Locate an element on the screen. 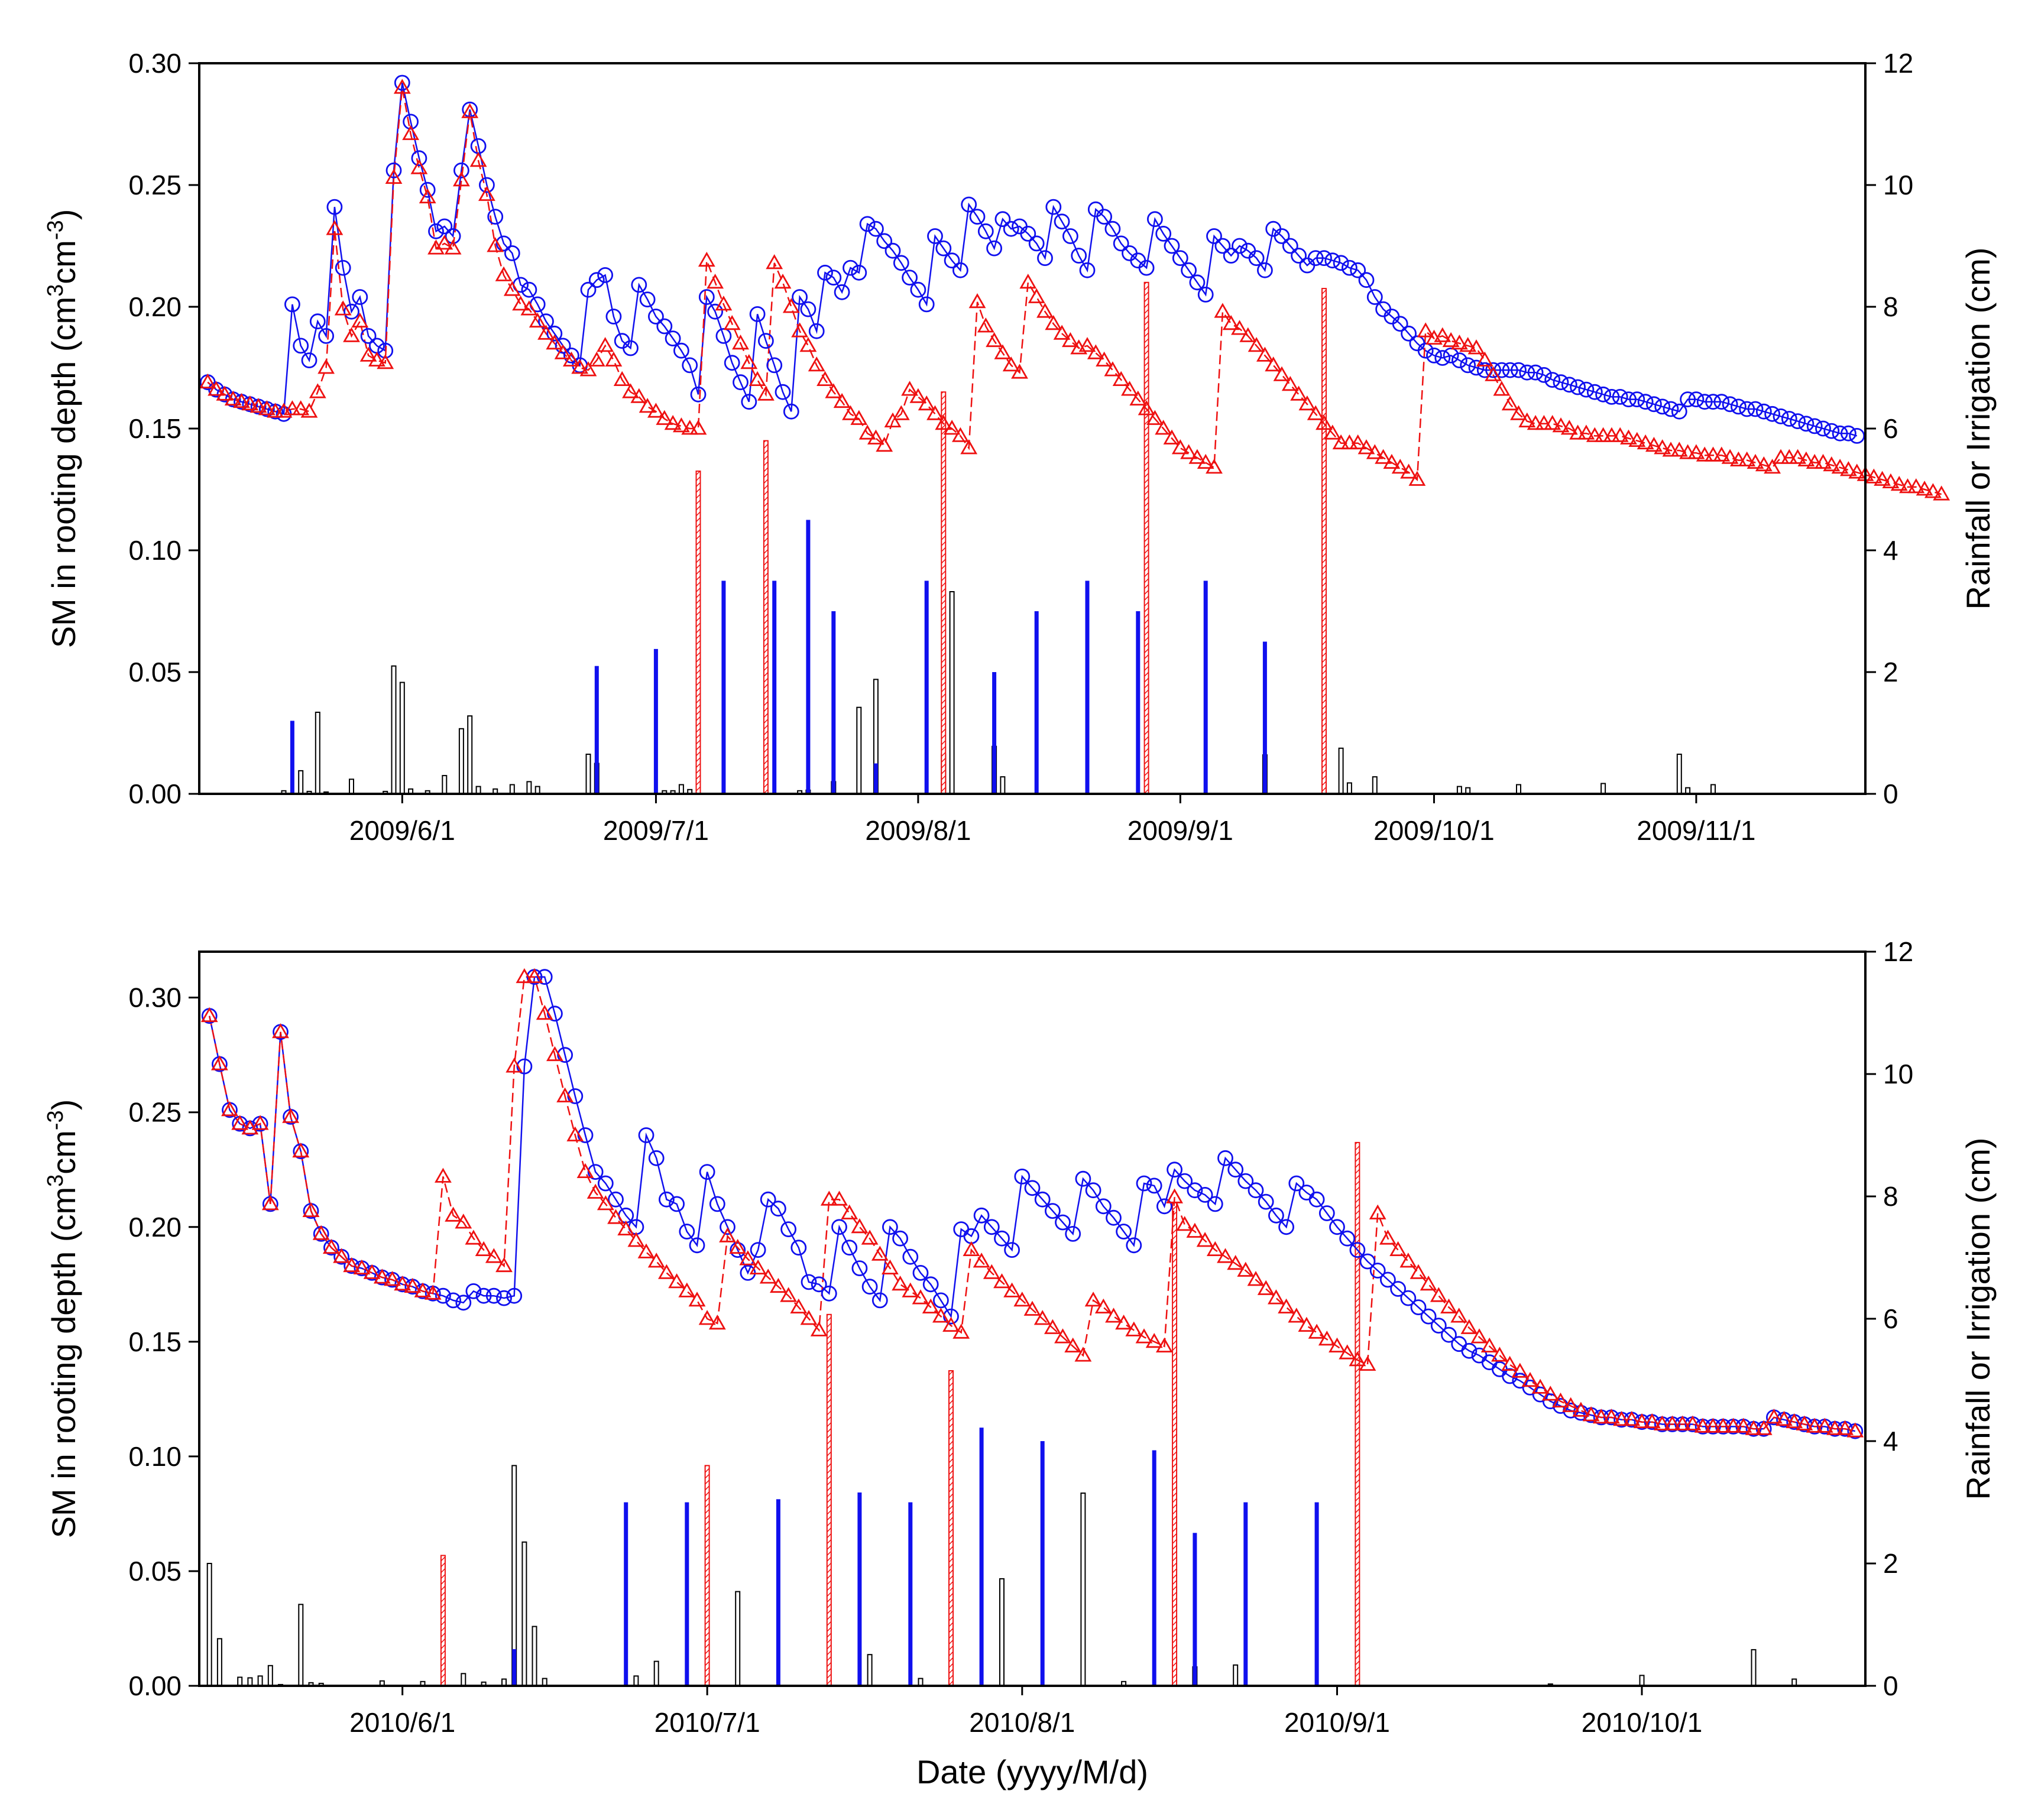 The image size is (2025, 1820). y-tick-label: 0.05 is located at coordinates (155, 672).